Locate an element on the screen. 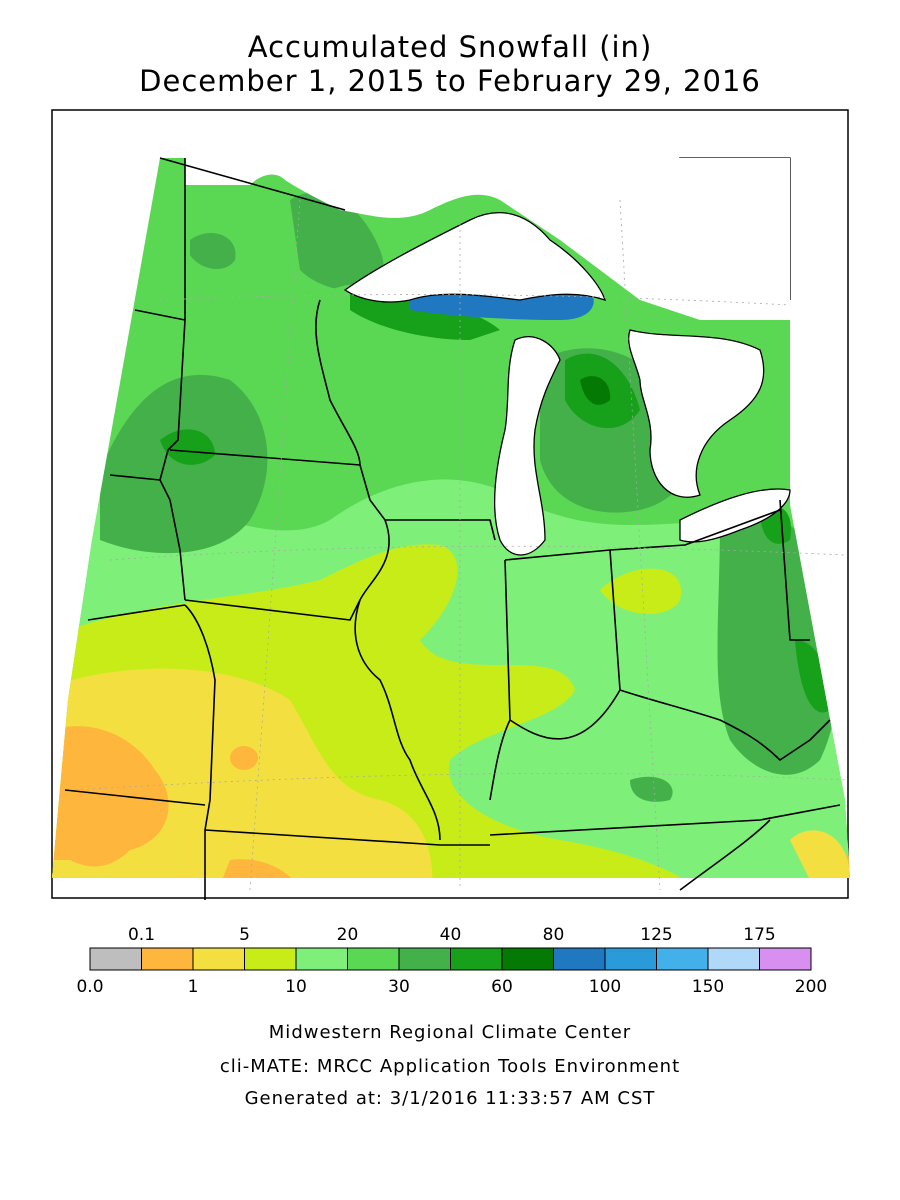 The height and width of the screenshot is (1200, 900). legend-top-labels: 0.1 5 20 40 80 125 175 is located at coordinates (452, 935).